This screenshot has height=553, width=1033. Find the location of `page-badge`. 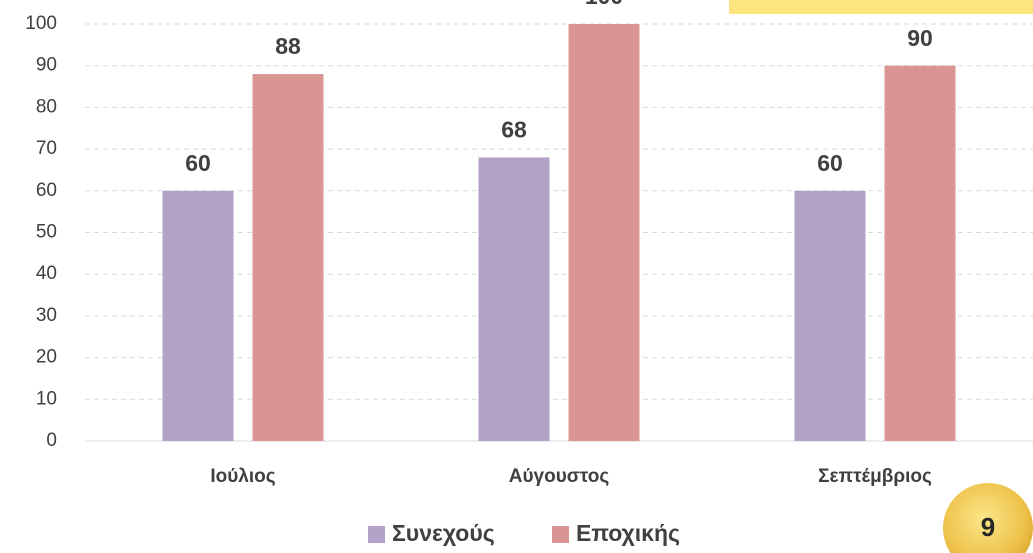

page-badge is located at coordinates (988, 518).